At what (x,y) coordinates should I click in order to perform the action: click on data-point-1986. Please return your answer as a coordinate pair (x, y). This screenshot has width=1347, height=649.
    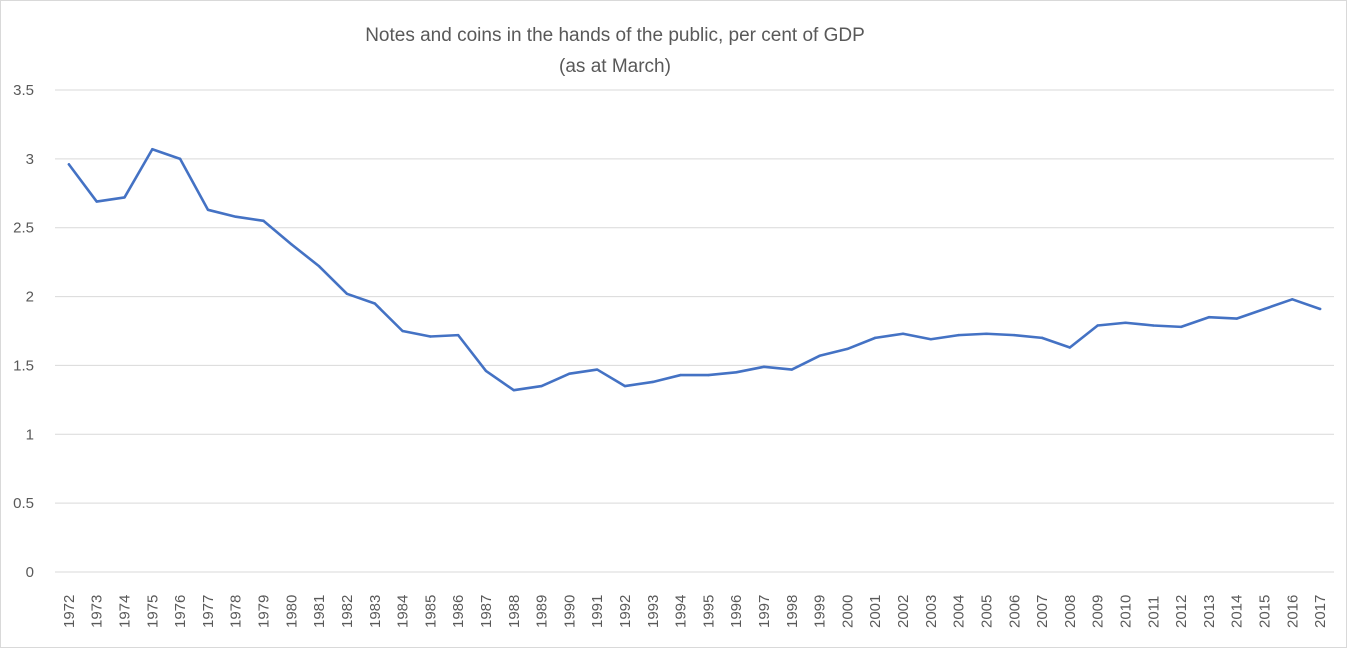
    Looking at the image, I should click on (458, 335).